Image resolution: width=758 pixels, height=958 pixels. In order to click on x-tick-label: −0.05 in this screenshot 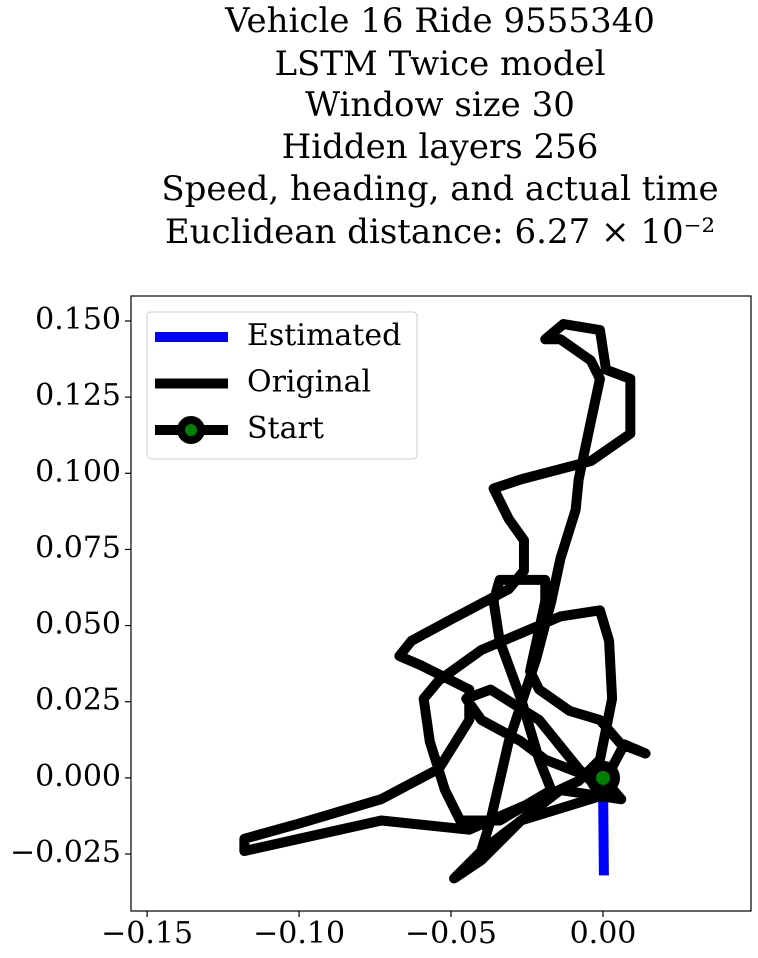, I will do `click(451, 933)`.